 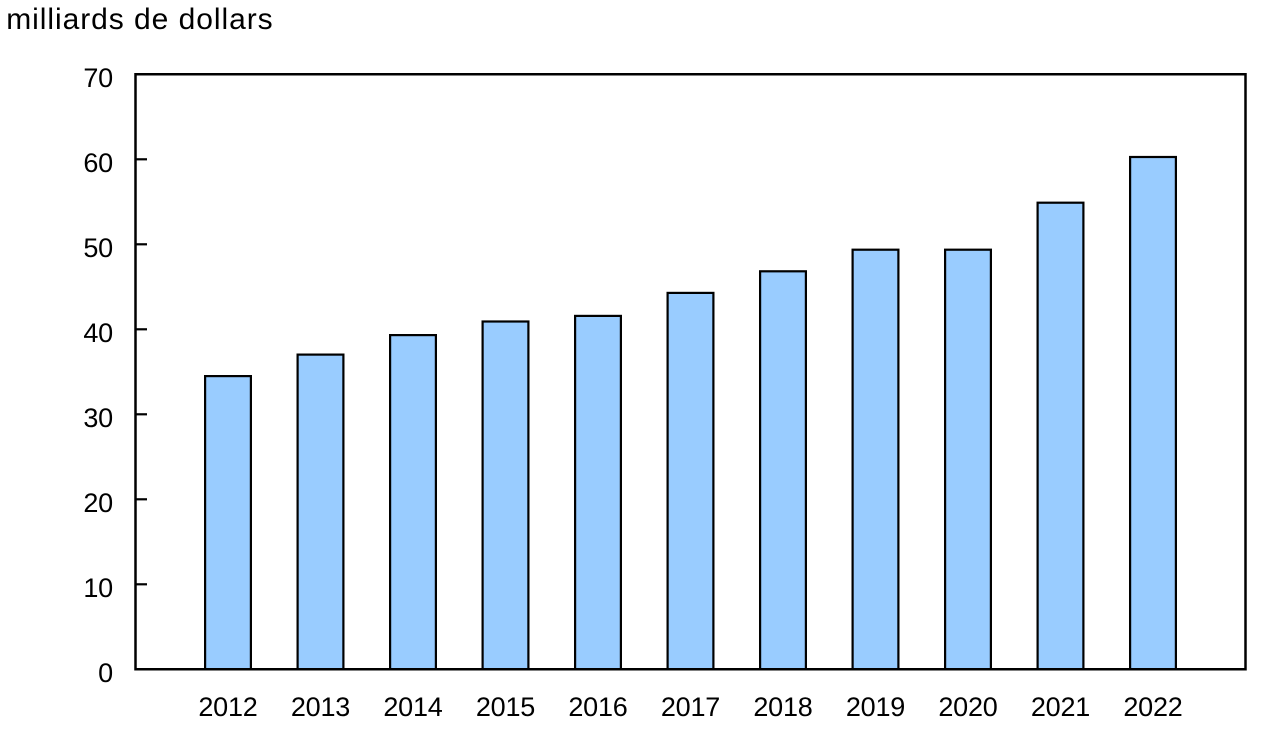 I want to click on svg-text: milliards de dollars, so click(x=139, y=19).